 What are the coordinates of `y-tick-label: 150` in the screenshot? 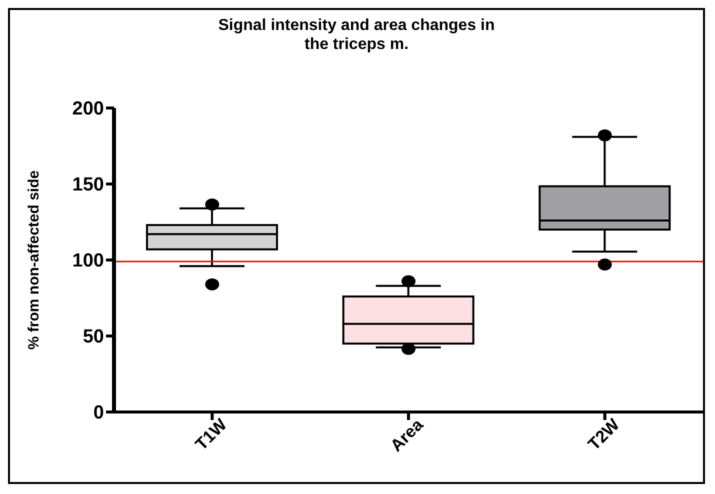 It's located at (88, 185).